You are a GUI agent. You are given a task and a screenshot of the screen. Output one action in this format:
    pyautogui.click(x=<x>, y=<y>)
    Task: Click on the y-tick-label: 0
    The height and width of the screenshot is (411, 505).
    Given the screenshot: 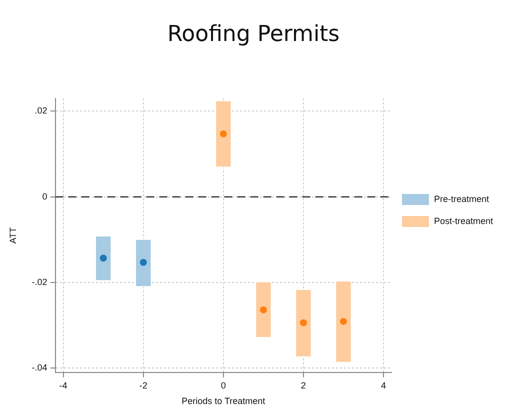 What is the action you would take?
    pyautogui.click(x=45, y=196)
    